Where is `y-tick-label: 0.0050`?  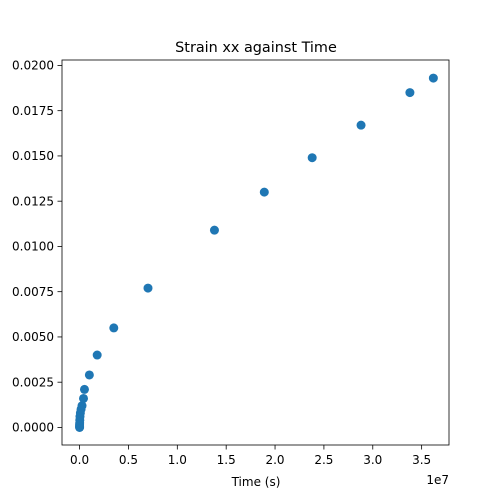 y-tick-label: 0.0050 is located at coordinates (33, 337).